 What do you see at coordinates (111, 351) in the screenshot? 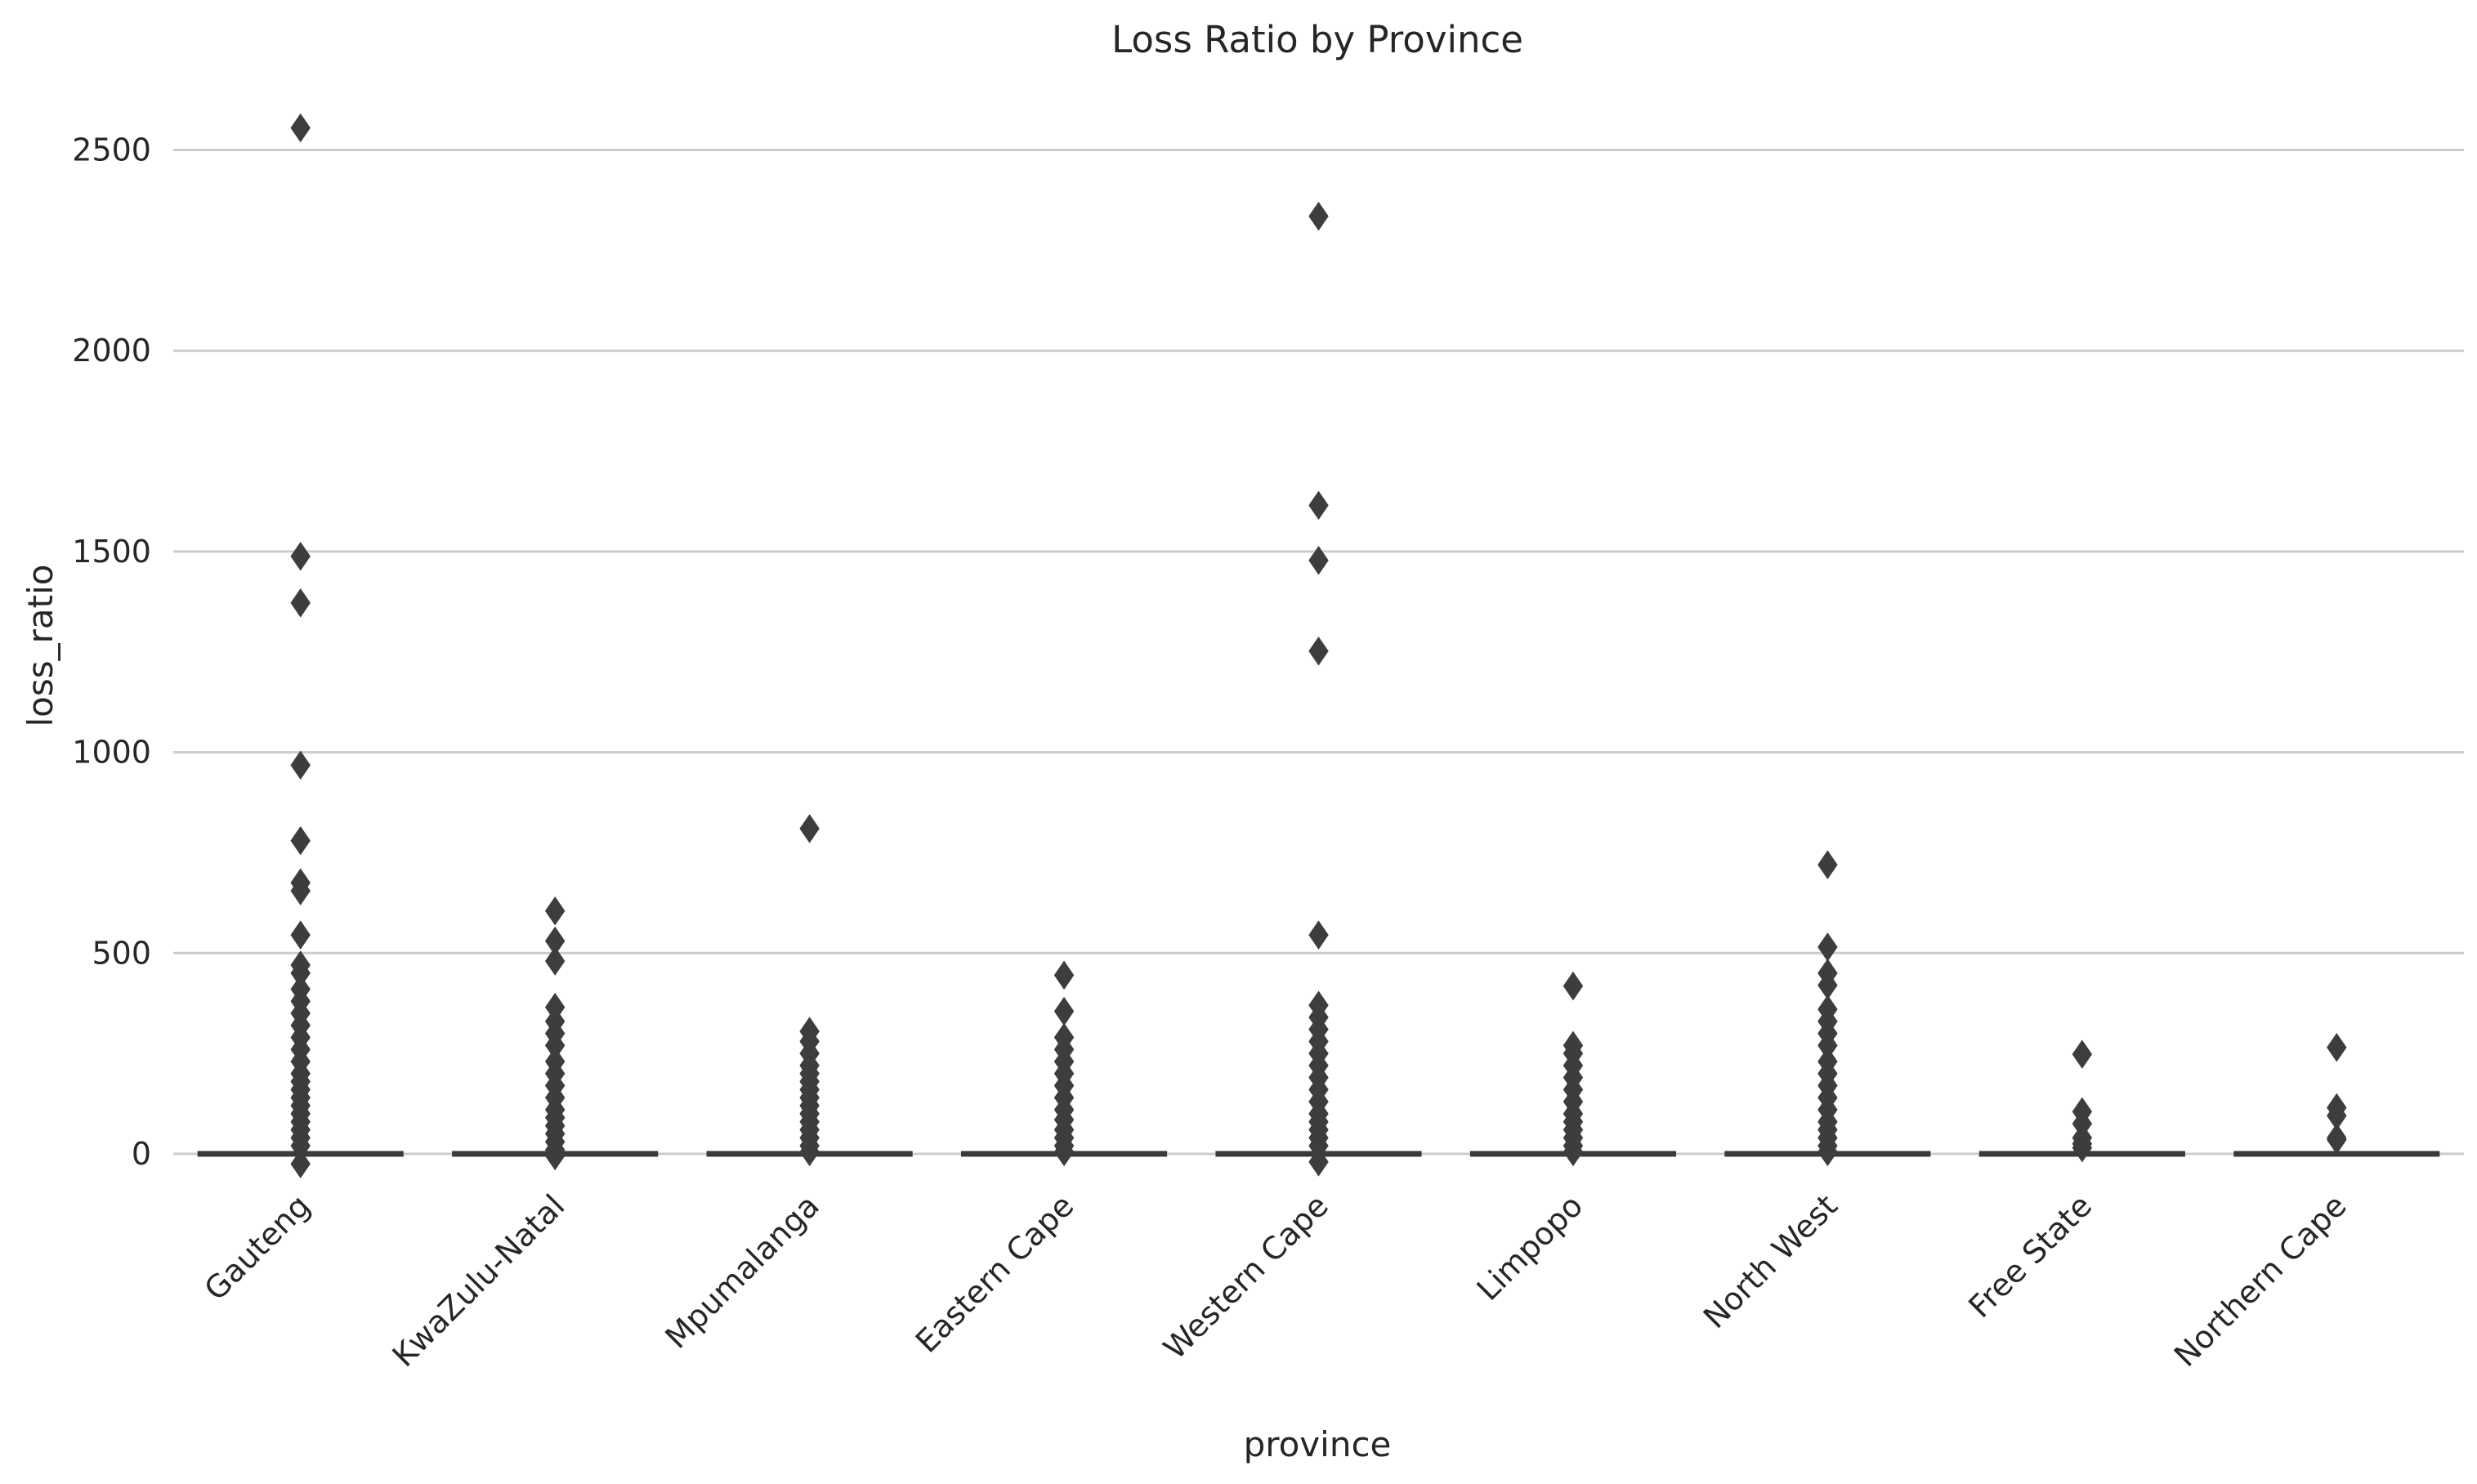
I see `y-tick-label: 2000` at bounding box center [111, 351].